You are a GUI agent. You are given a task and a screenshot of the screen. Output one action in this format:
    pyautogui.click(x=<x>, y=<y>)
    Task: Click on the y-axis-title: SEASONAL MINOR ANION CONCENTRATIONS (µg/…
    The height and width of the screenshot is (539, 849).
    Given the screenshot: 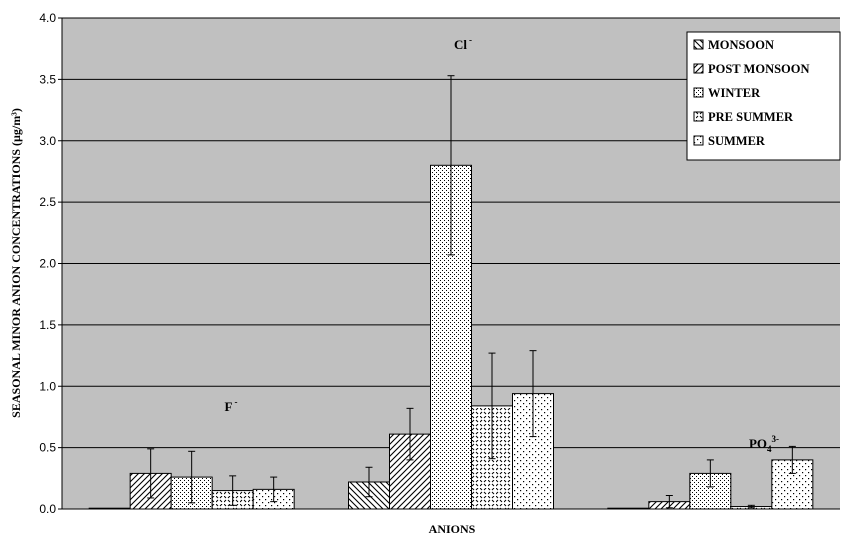 What is the action you would take?
    pyautogui.click(x=16, y=263)
    